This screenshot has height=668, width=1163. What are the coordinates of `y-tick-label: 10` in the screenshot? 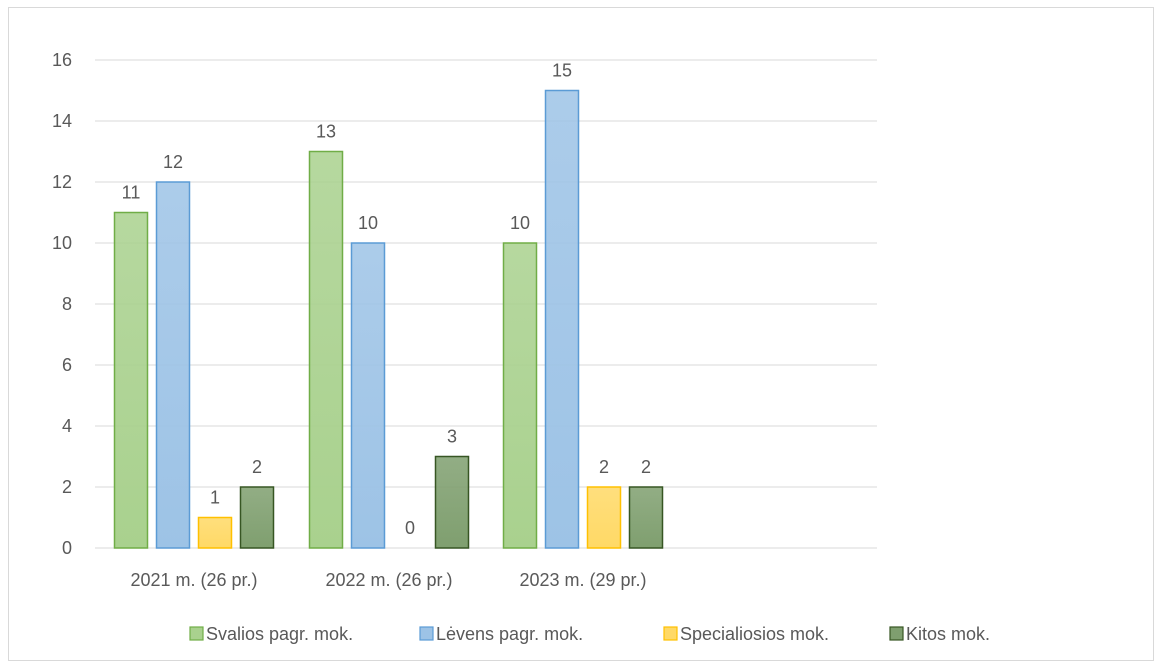 It's located at (62, 243).